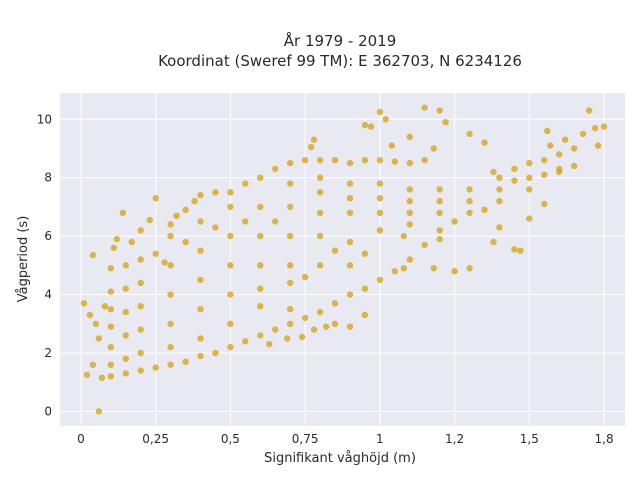 This screenshot has height=480, width=640. What do you see at coordinates (305, 439) in the screenshot?
I see `x-tick-label: 0,75` at bounding box center [305, 439].